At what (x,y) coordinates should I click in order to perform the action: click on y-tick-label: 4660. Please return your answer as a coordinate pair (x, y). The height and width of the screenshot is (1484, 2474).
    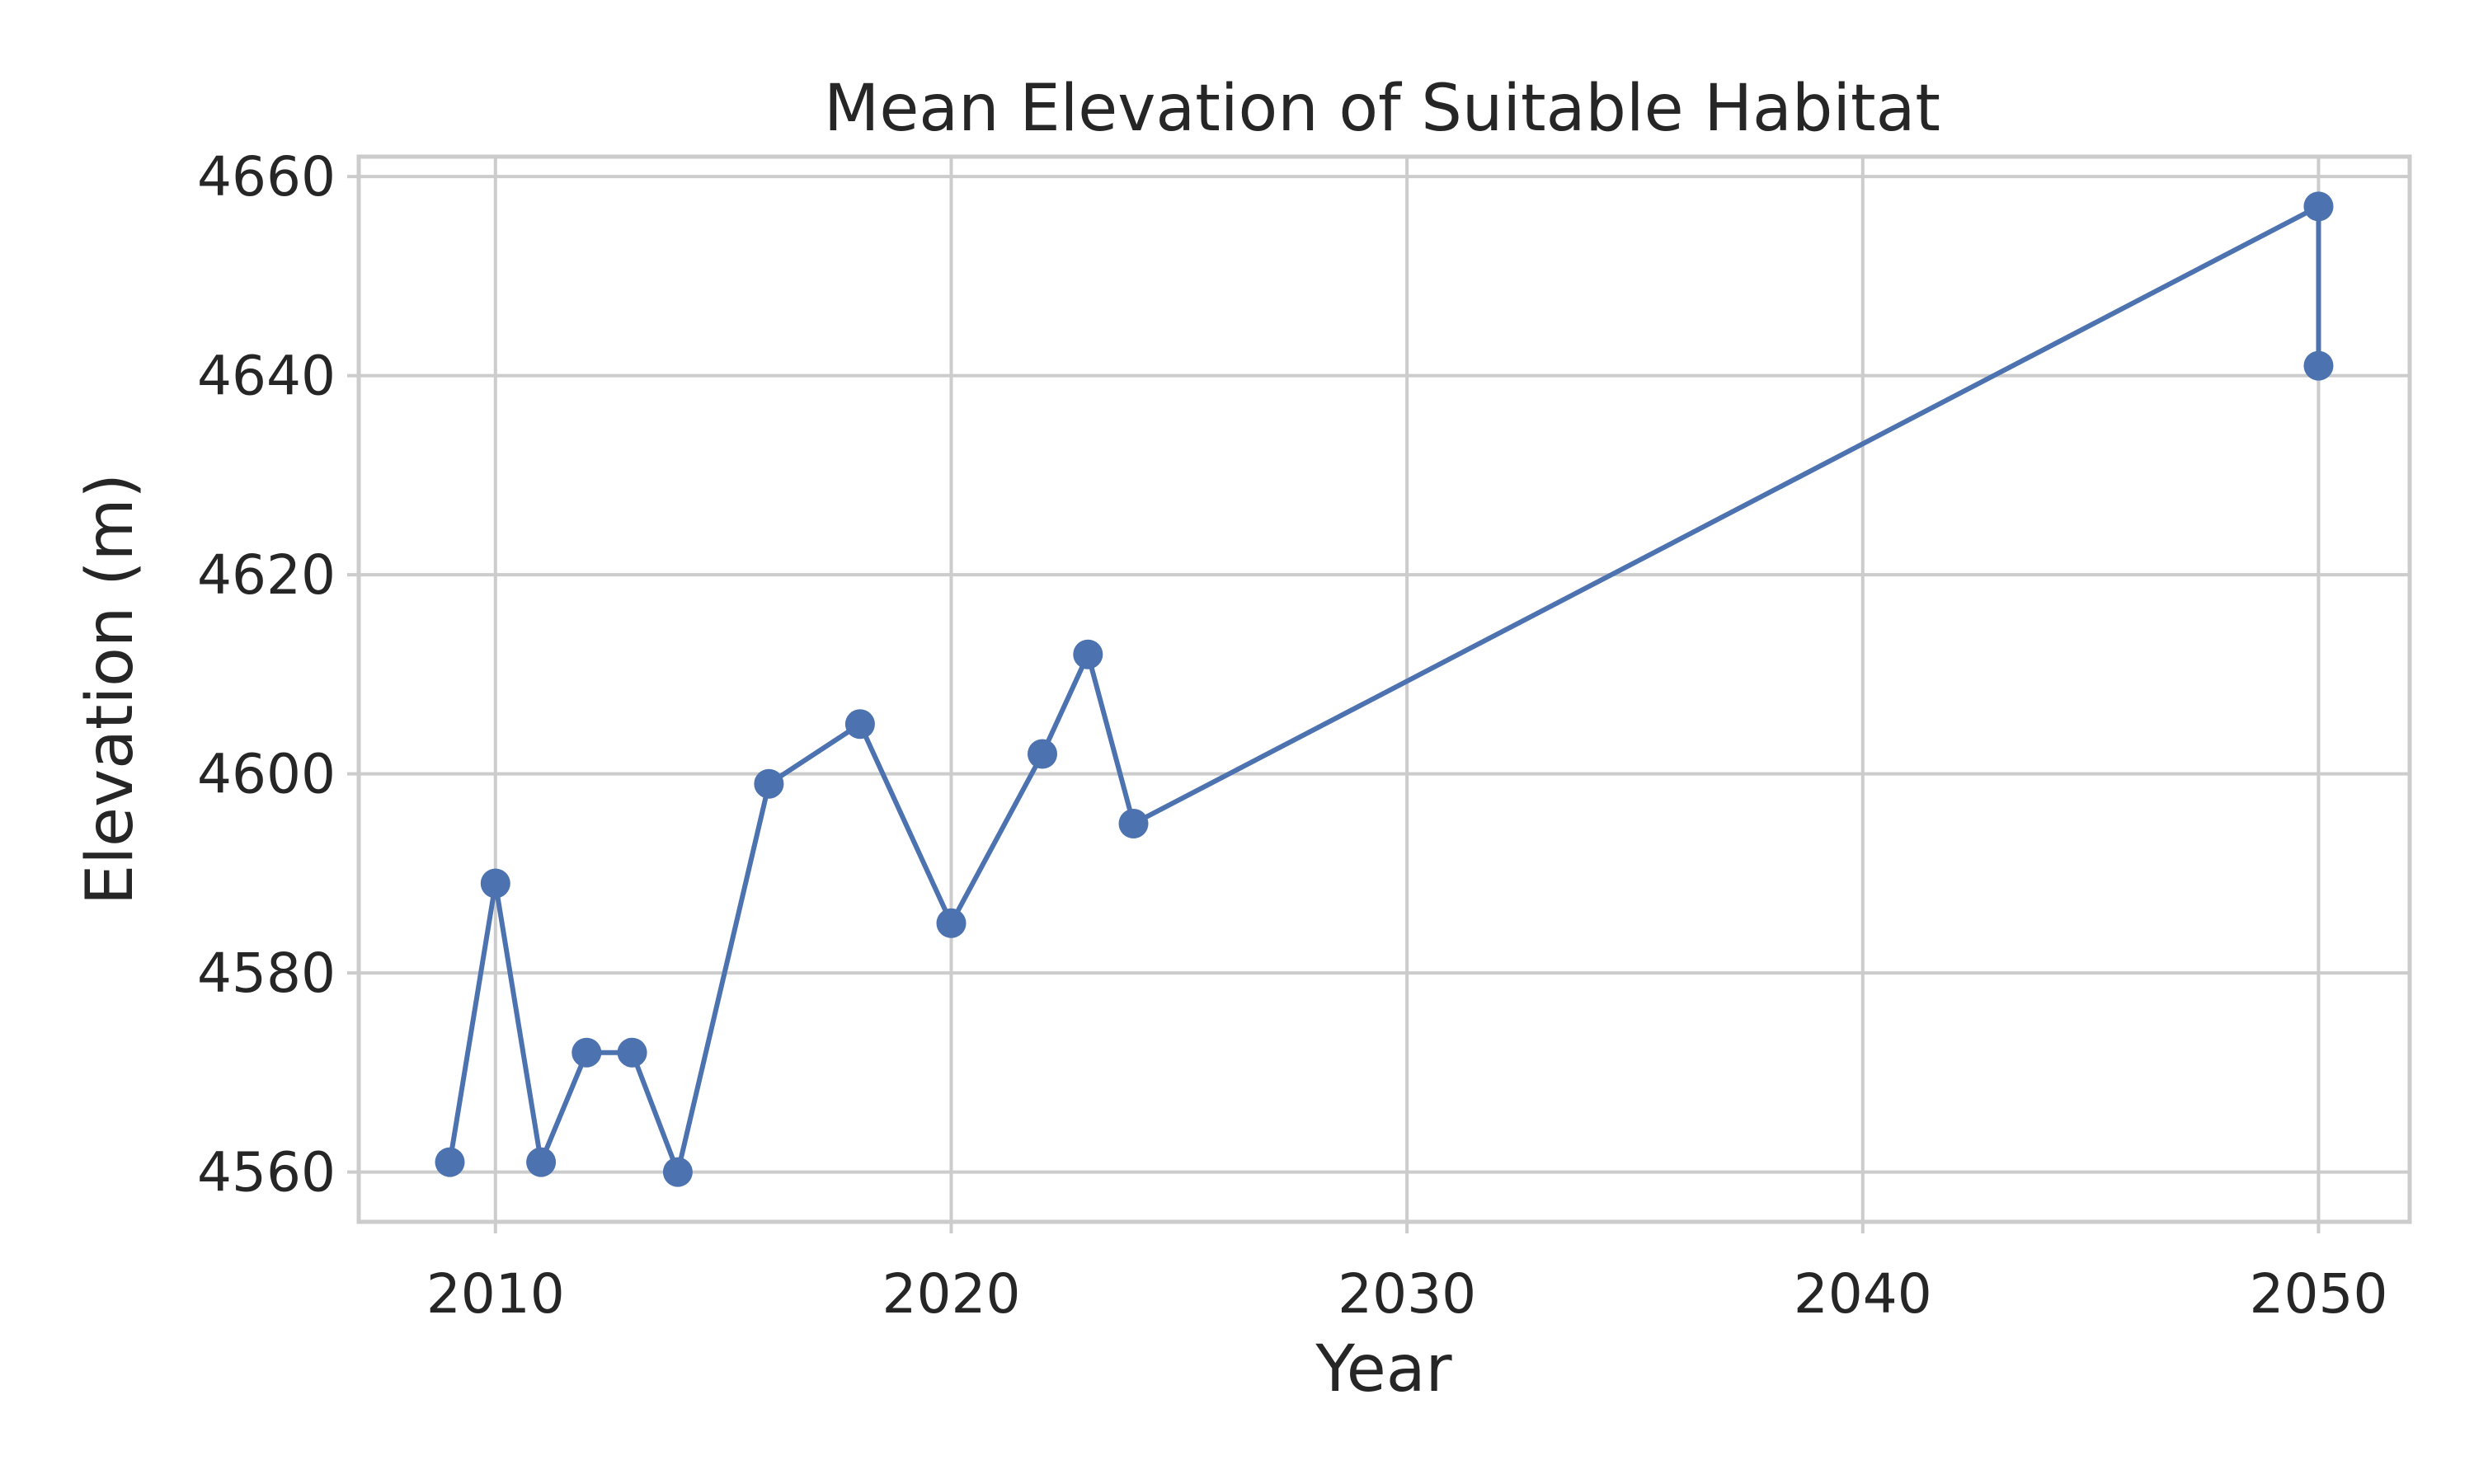
    Looking at the image, I should click on (266, 177).